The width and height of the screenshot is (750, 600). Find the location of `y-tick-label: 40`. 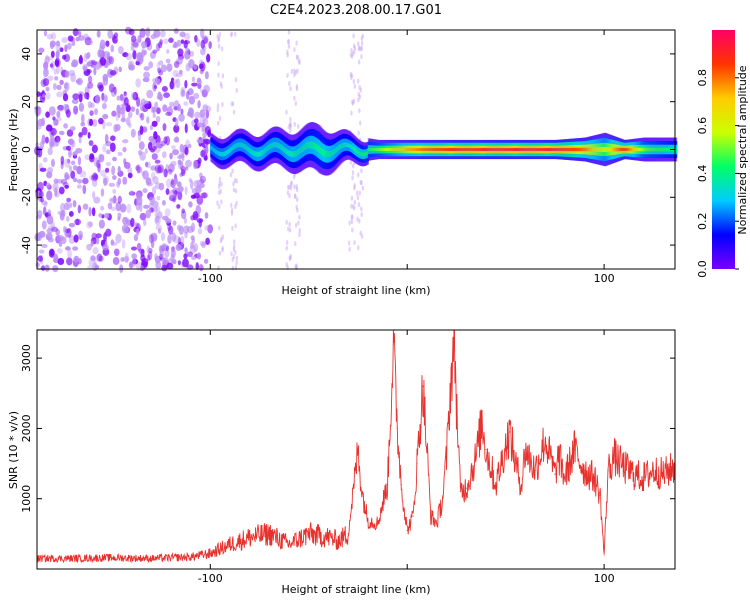

y-tick-label: 40 is located at coordinates (26, 54).